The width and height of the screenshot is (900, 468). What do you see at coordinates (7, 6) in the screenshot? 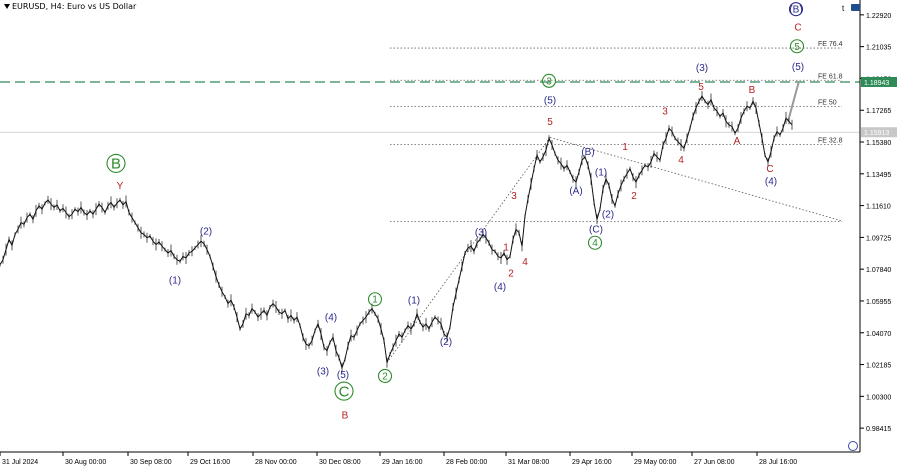
I see `dropdown-arrow-icon` at bounding box center [7, 6].